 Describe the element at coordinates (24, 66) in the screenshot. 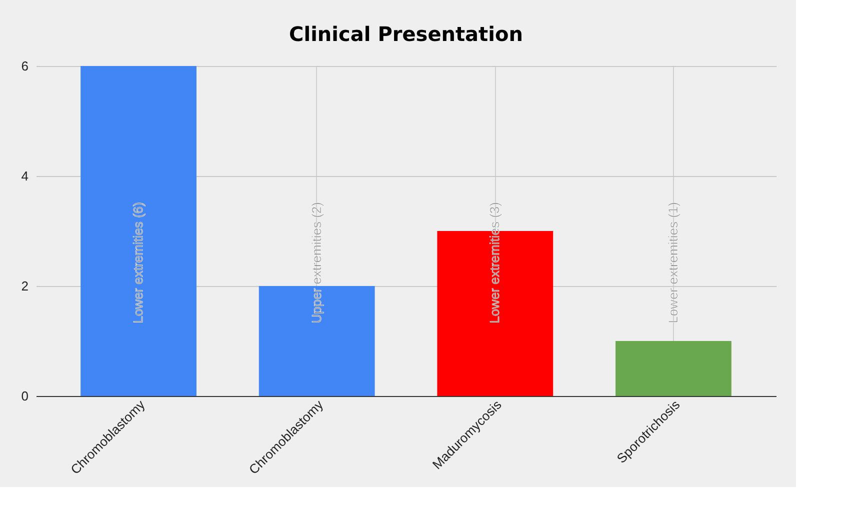

I see `y-tick-label: 6` at that location.